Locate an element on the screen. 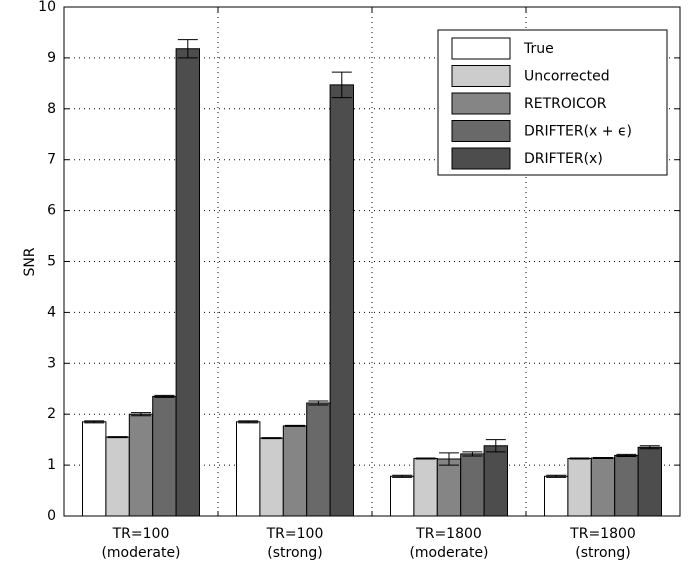 The image size is (695, 576). y-tick-label: 1 is located at coordinates (51, 465).